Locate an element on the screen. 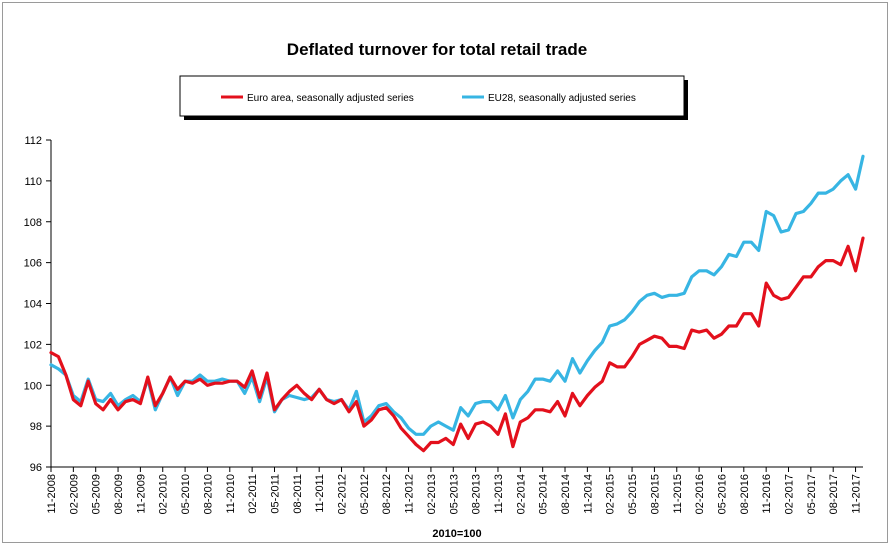  x-tick-label: 02-2016 is located at coordinates (700, 494).